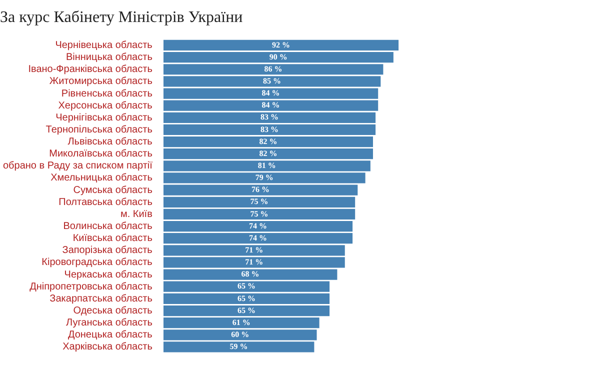  Describe the element at coordinates (105, 106) in the screenshot. I see `y-tick-label: Херсонська область` at that location.